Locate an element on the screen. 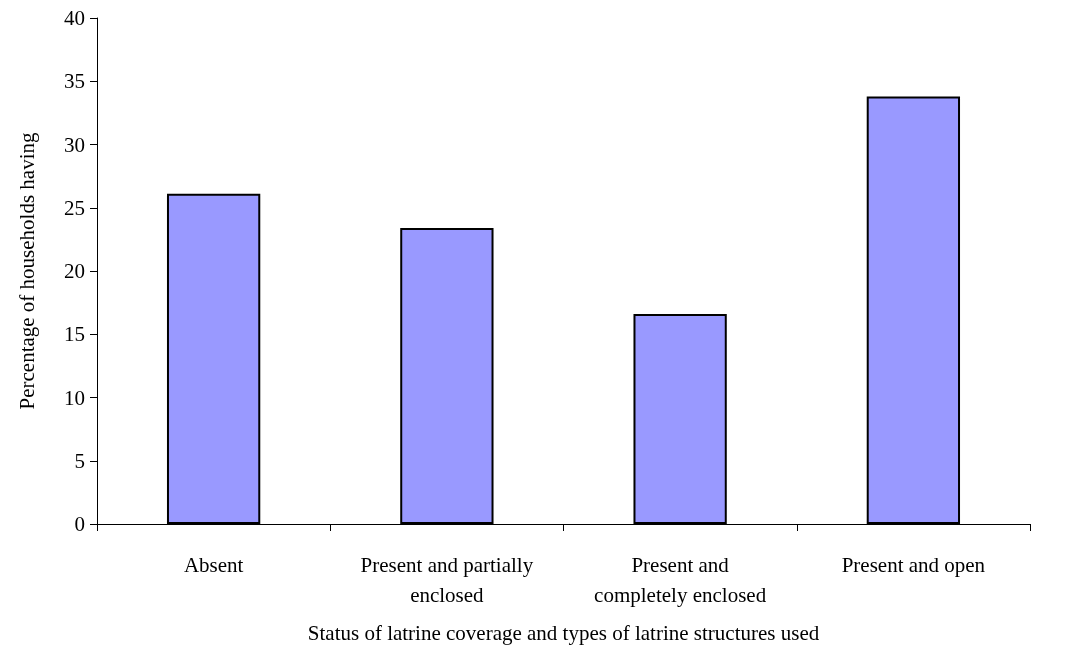 Image resolution: width=1070 pixels, height=662 pixels. y-tick-label: 15 is located at coordinates (74, 334).